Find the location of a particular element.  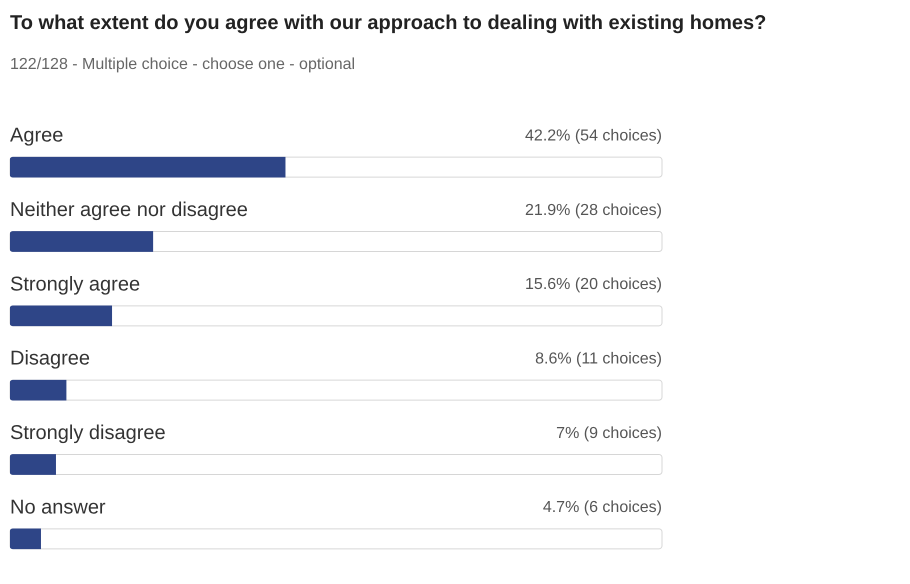

y-tick-label: Strongly agree is located at coordinates (75, 284).